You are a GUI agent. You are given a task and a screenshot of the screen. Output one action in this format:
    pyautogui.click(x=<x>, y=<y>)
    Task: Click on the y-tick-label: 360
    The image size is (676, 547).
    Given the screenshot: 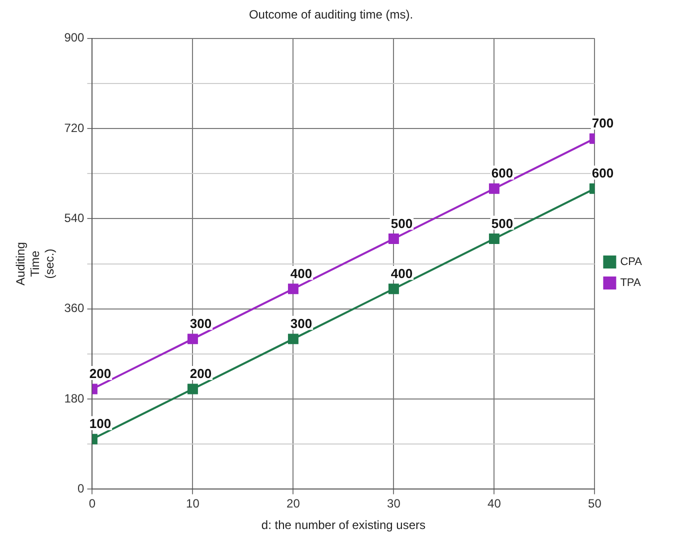 What is the action you would take?
    pyautogui.click(x=74, y=308)
    